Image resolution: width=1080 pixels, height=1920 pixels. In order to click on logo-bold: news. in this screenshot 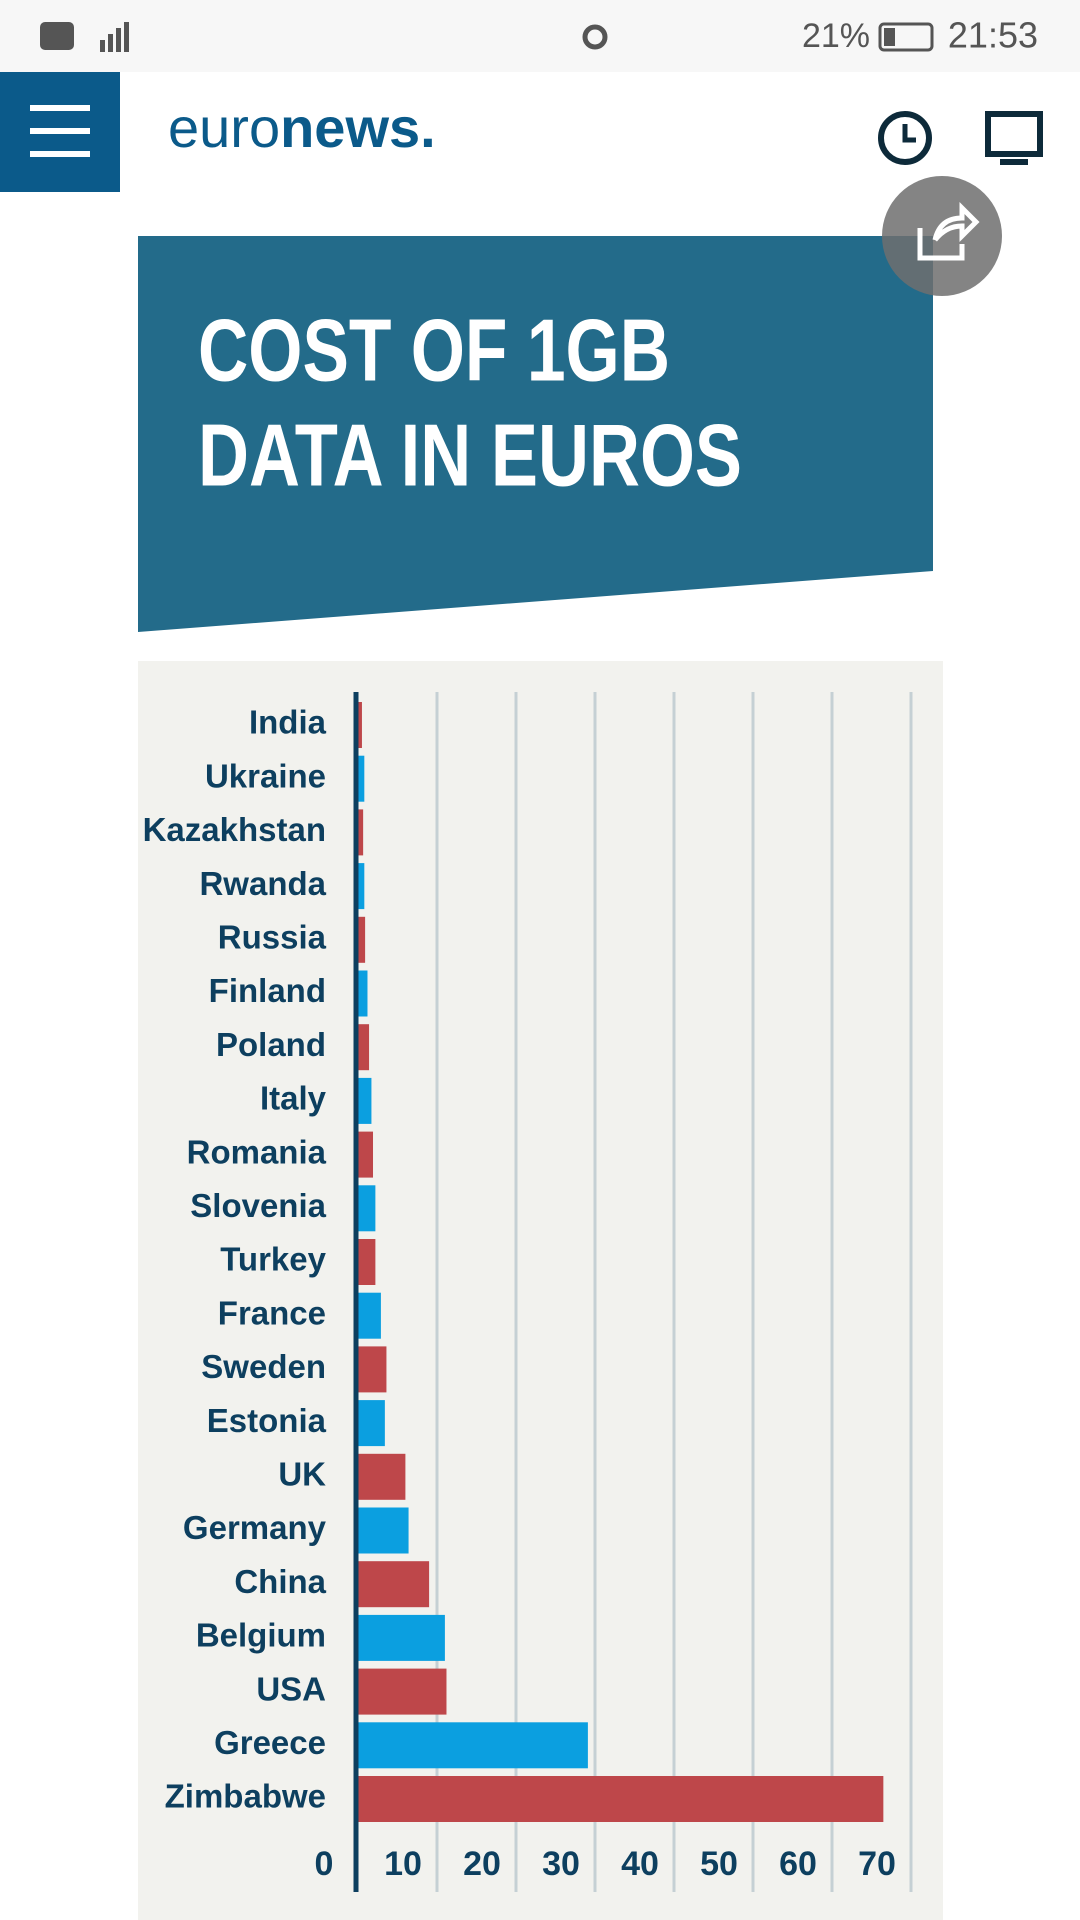, I will do `click(358, 127)`.